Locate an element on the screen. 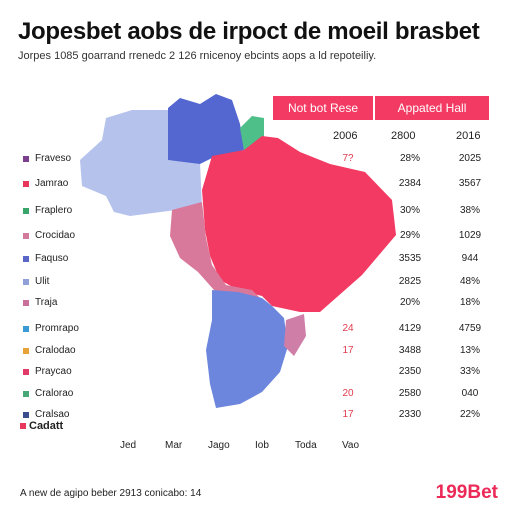 Image resolution: width=512 pixels, height=512 pixels. header-tab-not-bot-rese: Not bot Rese is located at coordinates (323, 108).